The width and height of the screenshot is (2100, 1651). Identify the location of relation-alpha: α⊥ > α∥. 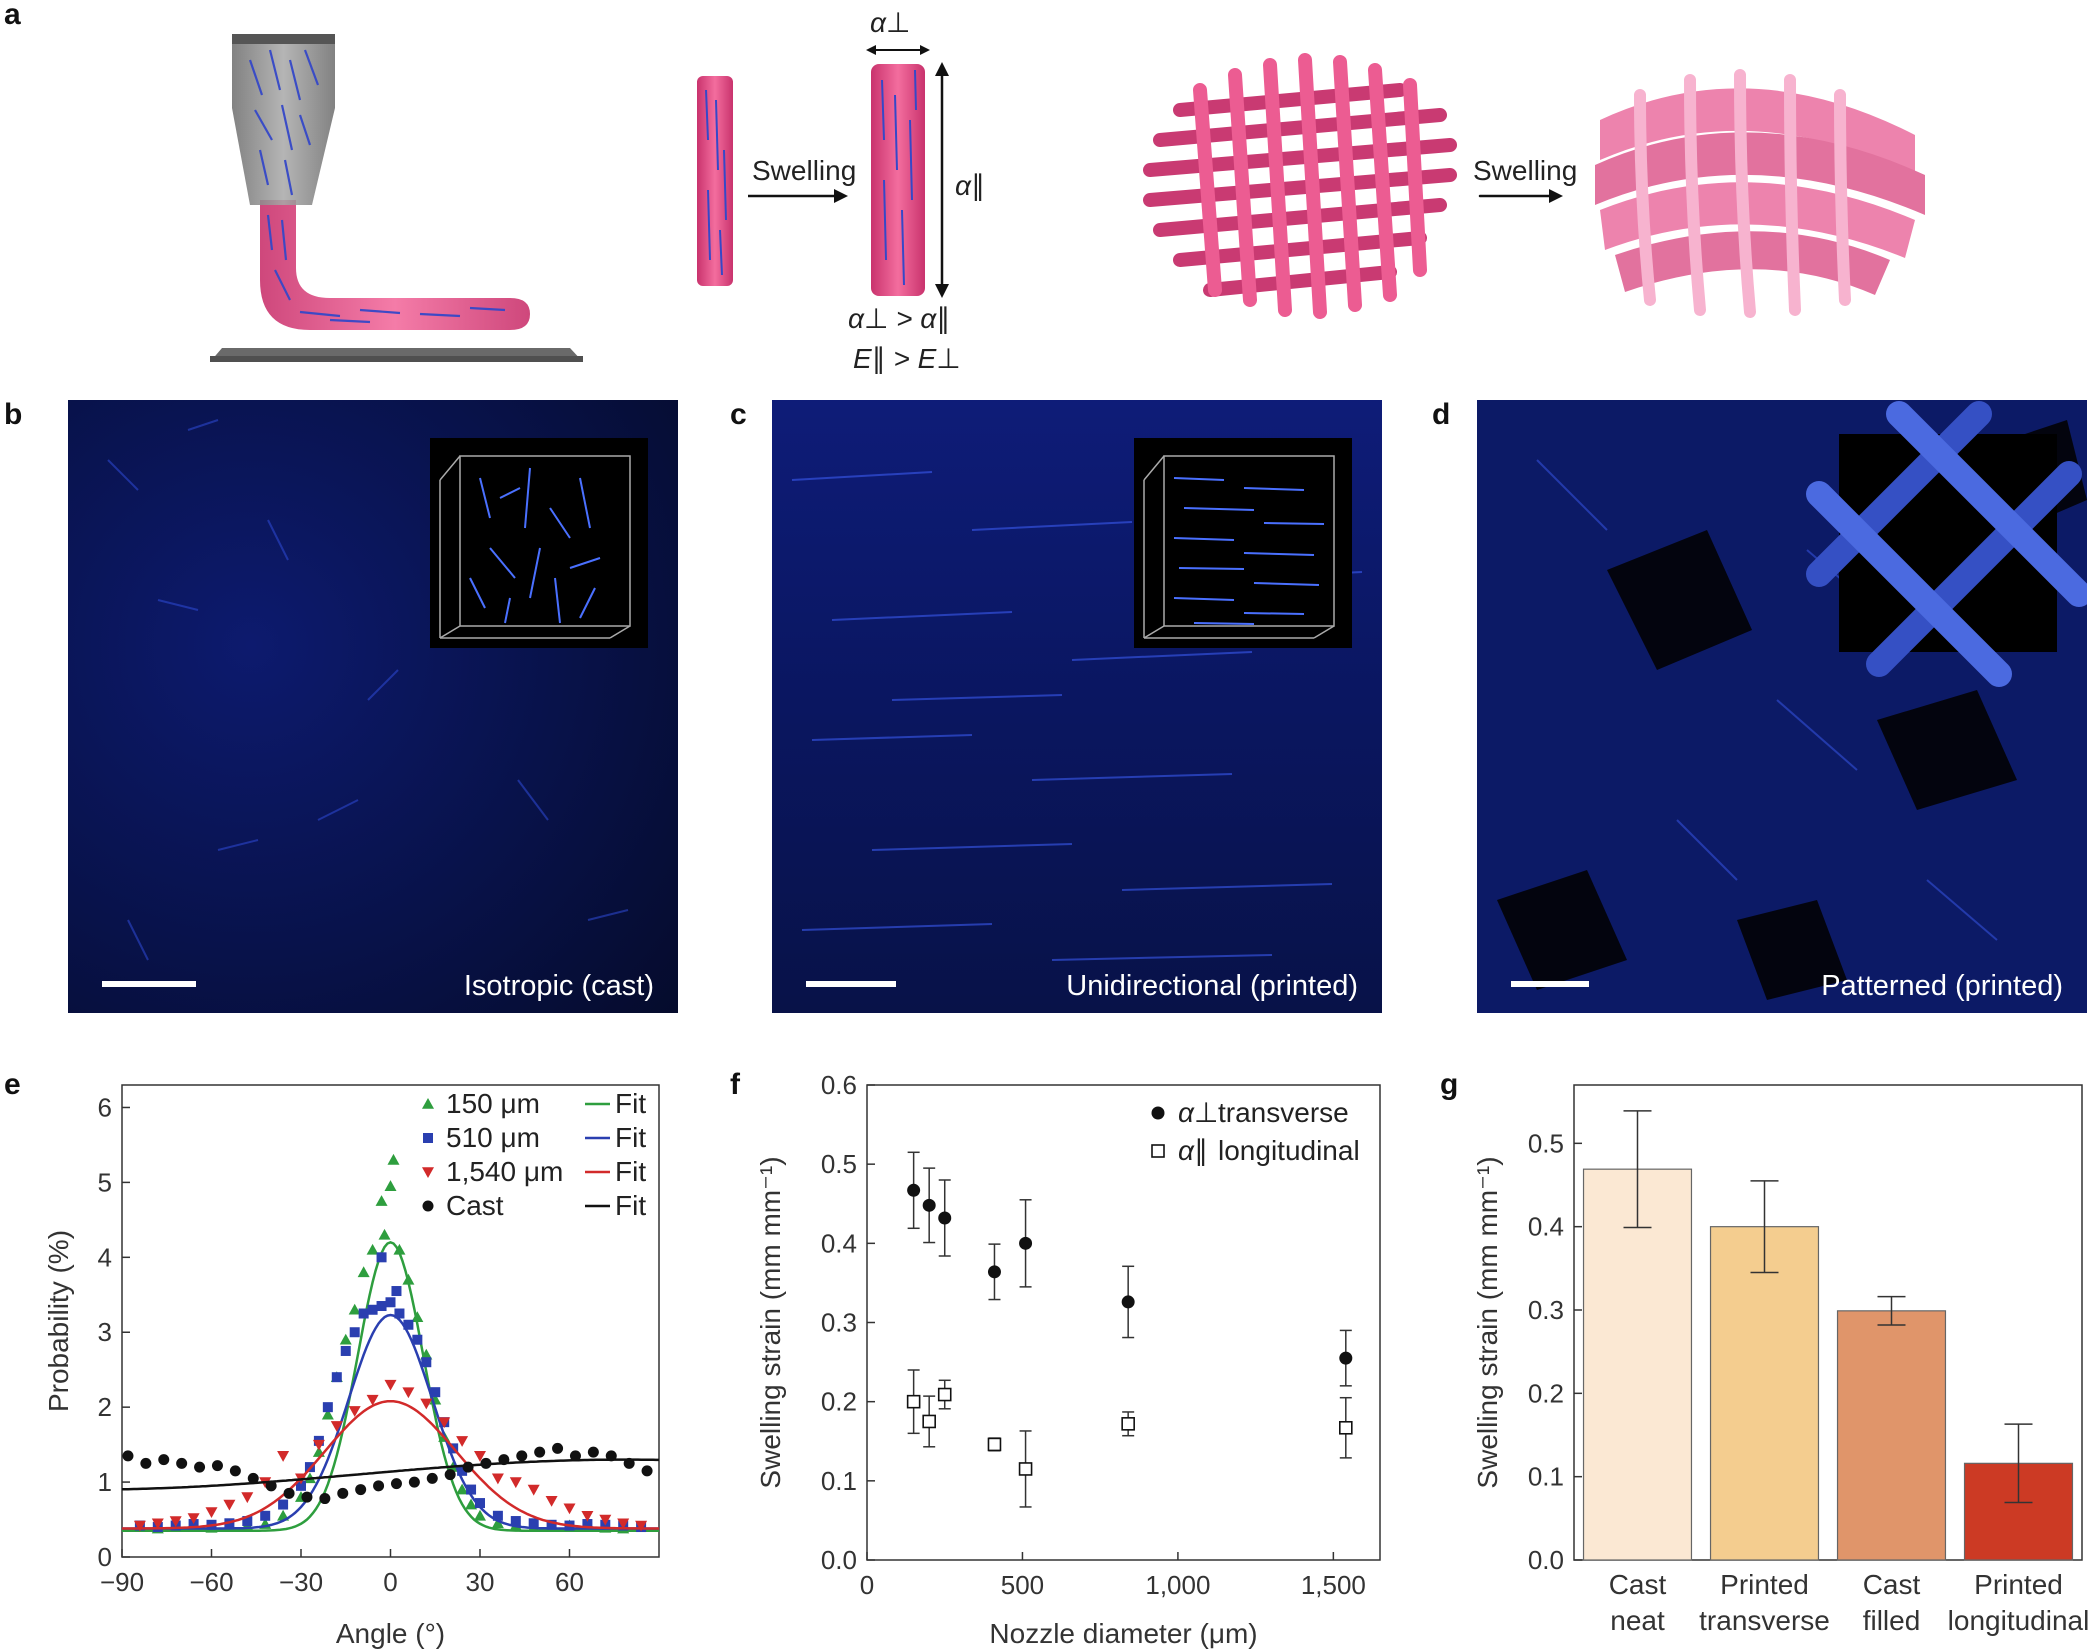
(899, 318).